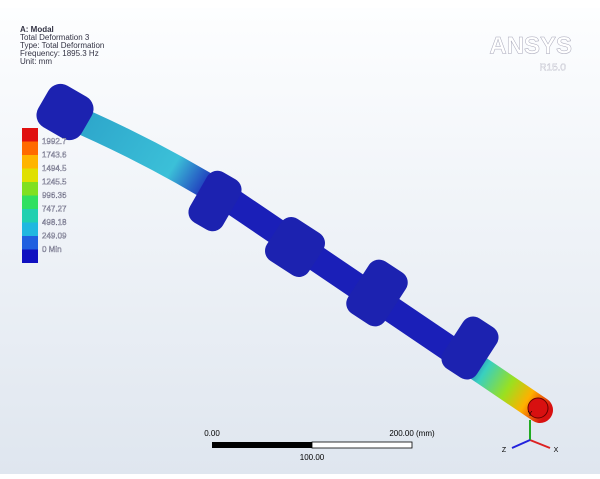  Describe the element at coordinates (54, 195) in the screenshot. I see `legend-label: 996.36` at that location.